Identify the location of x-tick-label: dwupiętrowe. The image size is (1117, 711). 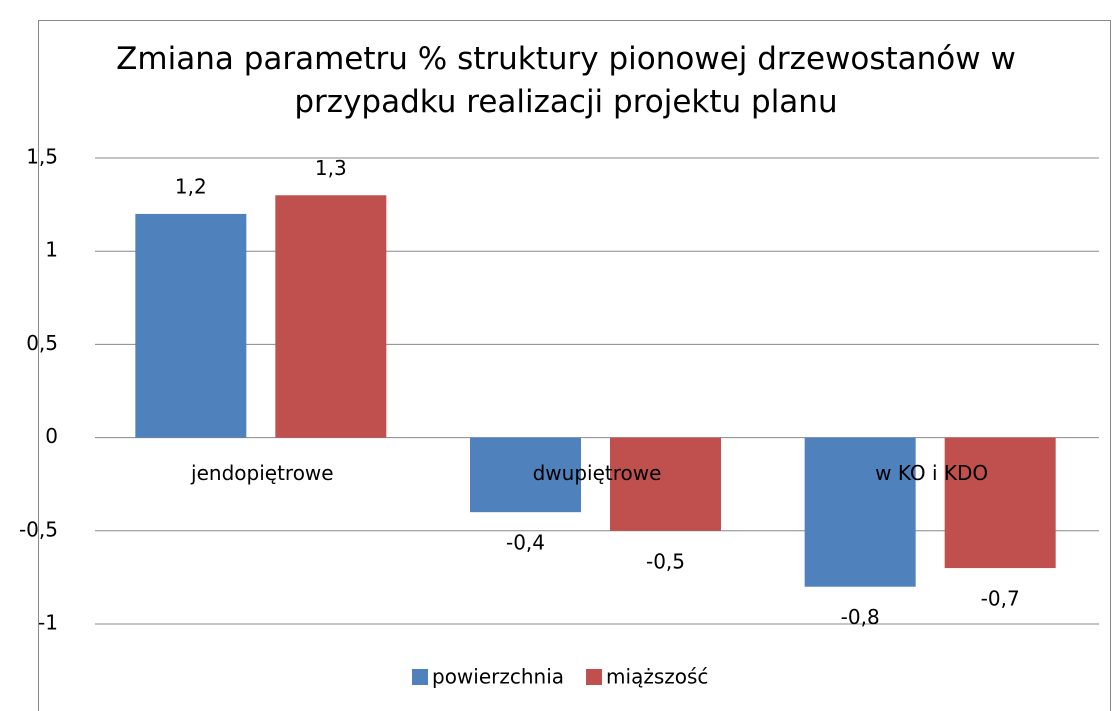
(597, 473).